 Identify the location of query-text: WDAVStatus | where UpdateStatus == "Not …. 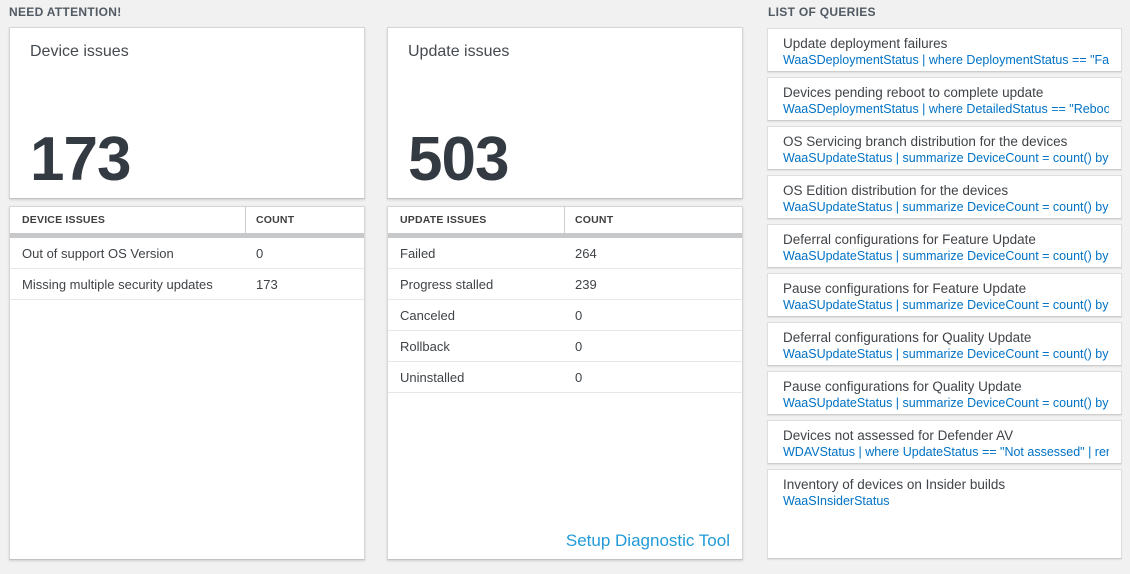
(946, 452).